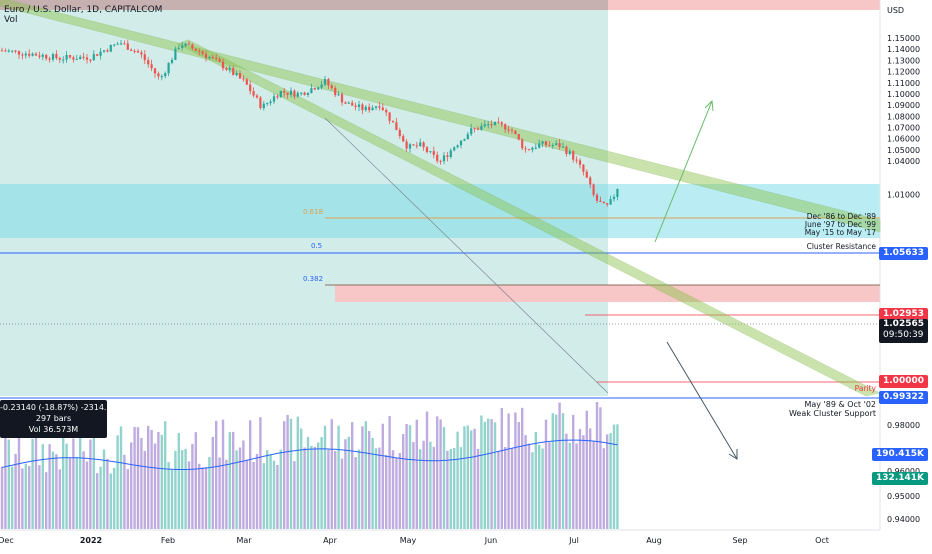 The height and width of the screenshot is (554, 932). I want to click on last-price: 1.02565, so click(903, 324).